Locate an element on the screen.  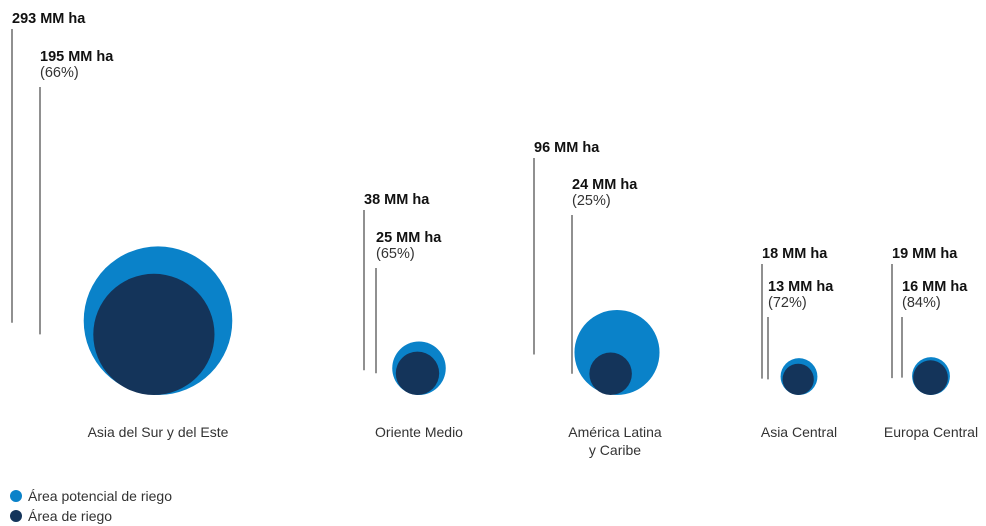
legend-label-potential: Área potencial de riego is located at coordinates (100, 496).